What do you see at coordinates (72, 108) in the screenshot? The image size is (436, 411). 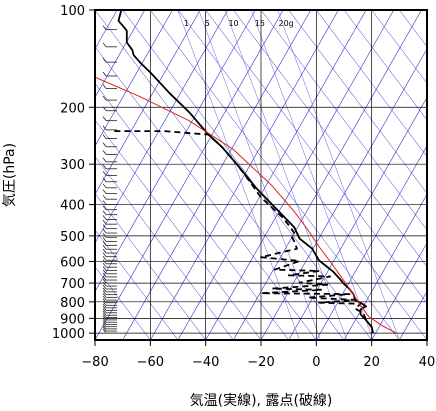 I see `y-tick-label: 200` at bounding box center [72, 108].